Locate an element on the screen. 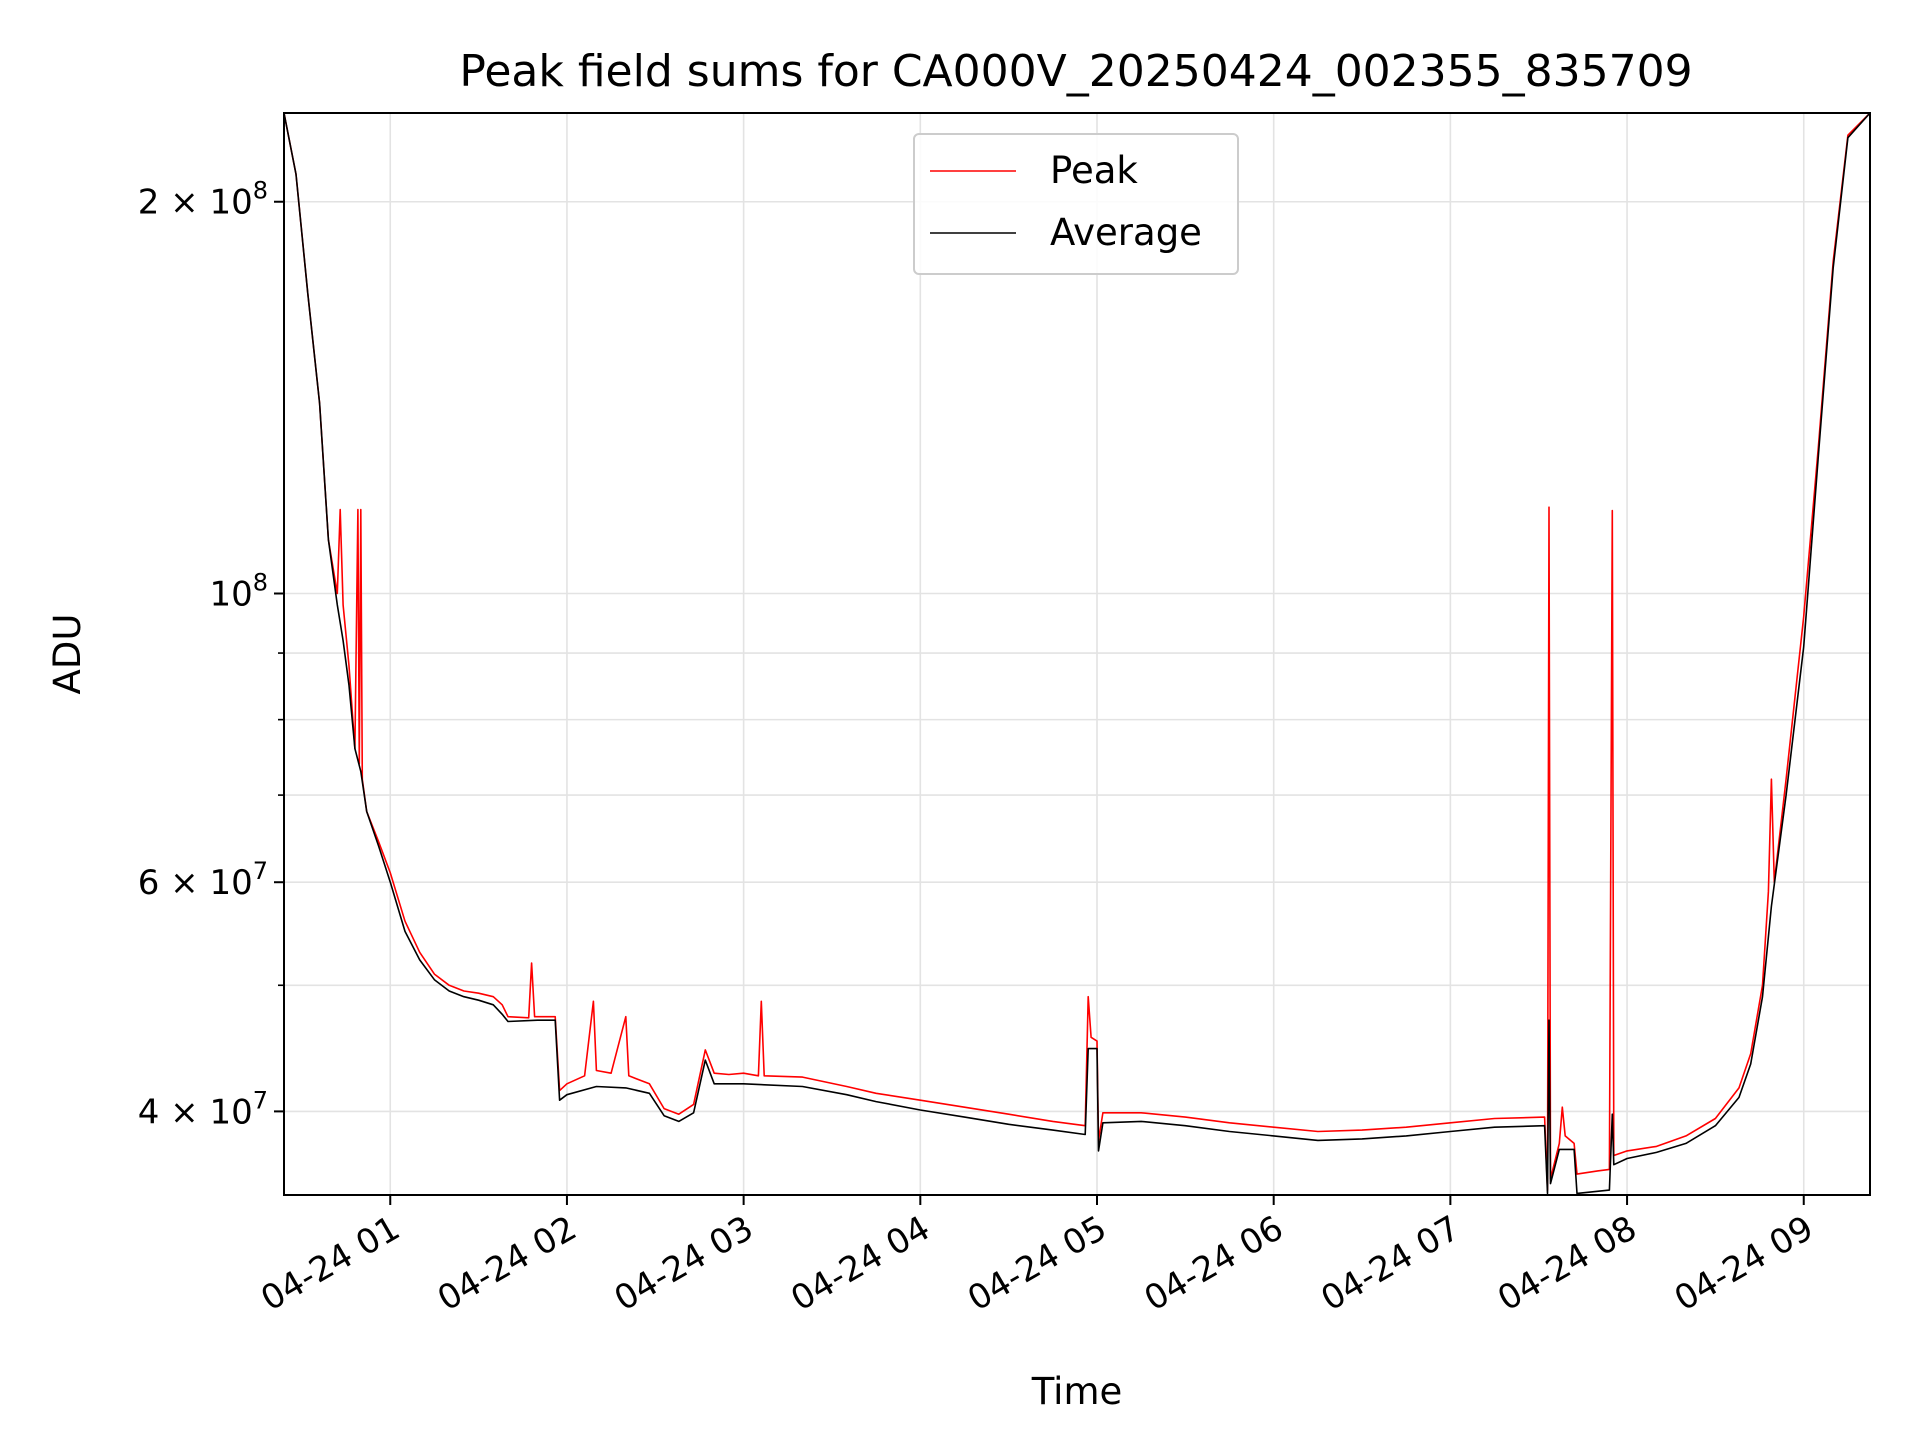 Image resolution: width=1920 pixels, height=1440 pixels. legend-box is located at coordinates (1076, 204).